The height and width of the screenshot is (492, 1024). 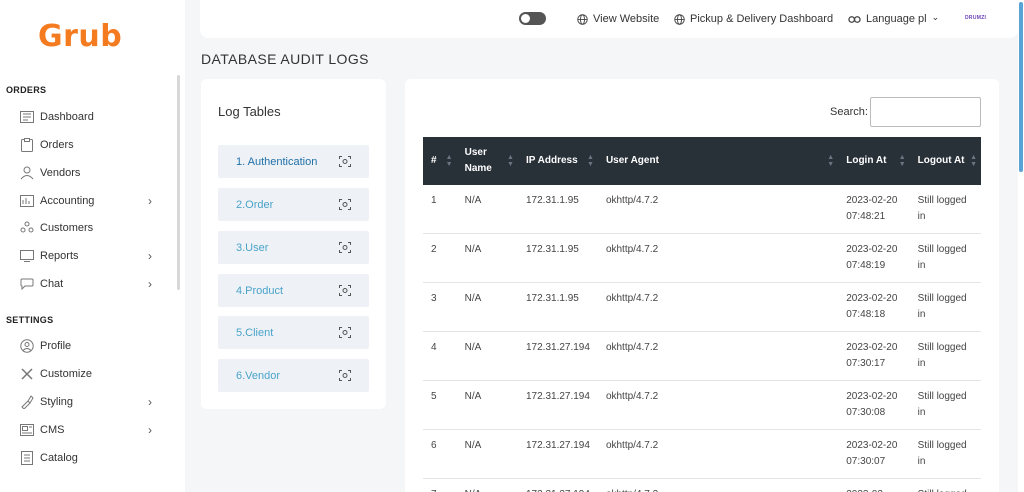 What do you see at coordinates (720, 161) in the screenshot?
I see `column-header-user-agent: User Agent ▲ ▼` at bounding box center [720, 161].